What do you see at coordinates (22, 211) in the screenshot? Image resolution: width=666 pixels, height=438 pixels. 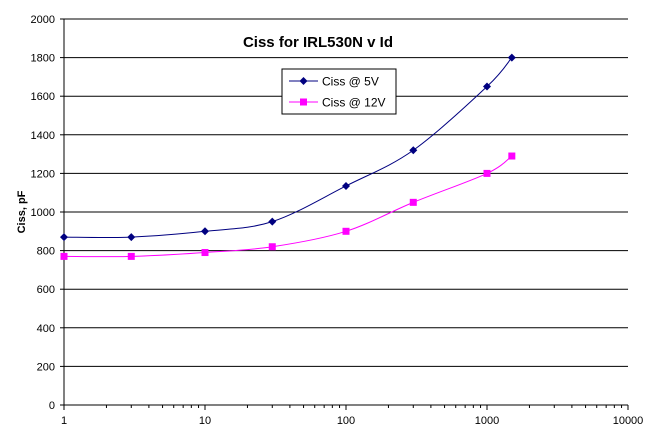 I see `y-axis-label: Ciss, pF` at bounding box center [22, 211].